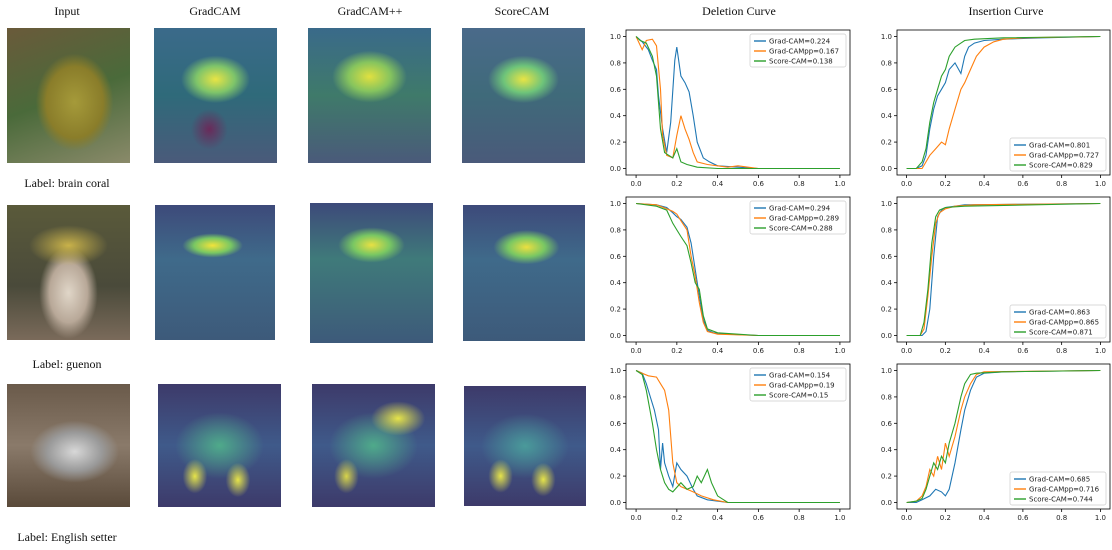 The width and height of the screenshot is (1112, 550). I want to click on legend-entry: Grad-CAM=0.154, so click(800, 376).